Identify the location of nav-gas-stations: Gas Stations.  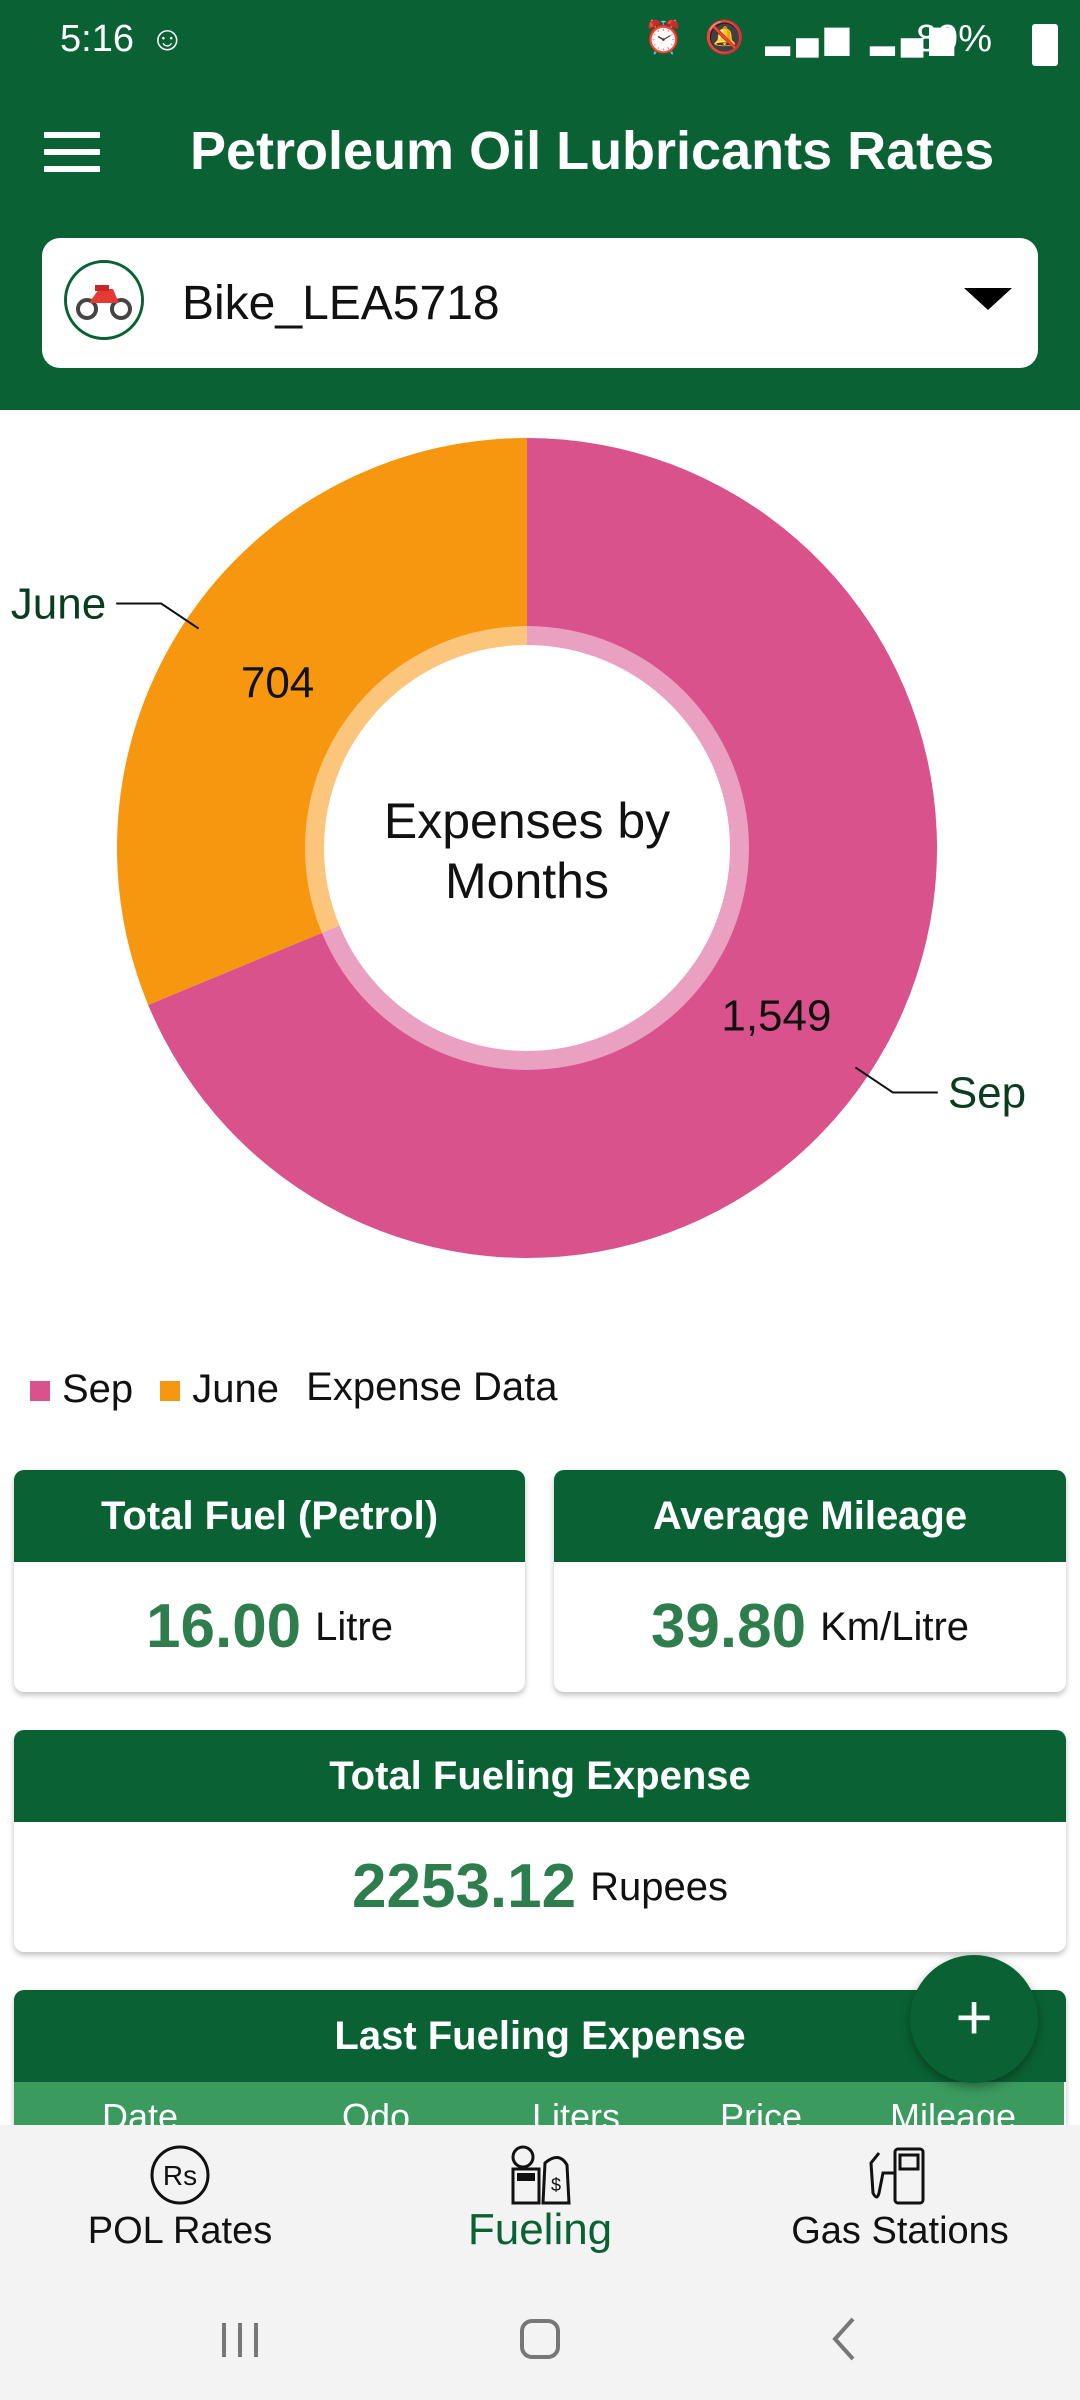
(900, 2200).